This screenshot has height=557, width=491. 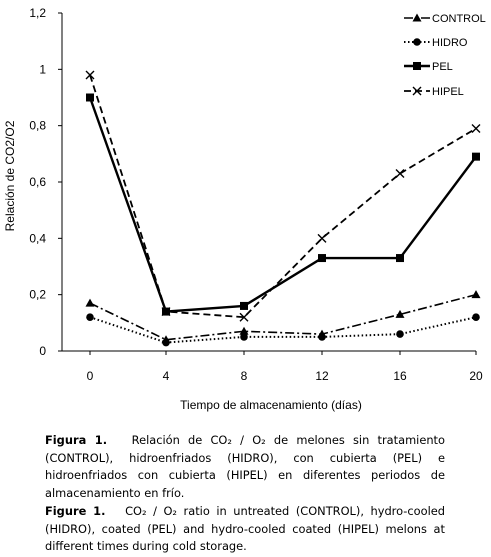 What do you see at coordinates (476, 376) in the screenshot?
I see `x-tick-label: 20` at bounding box center [476, 376].